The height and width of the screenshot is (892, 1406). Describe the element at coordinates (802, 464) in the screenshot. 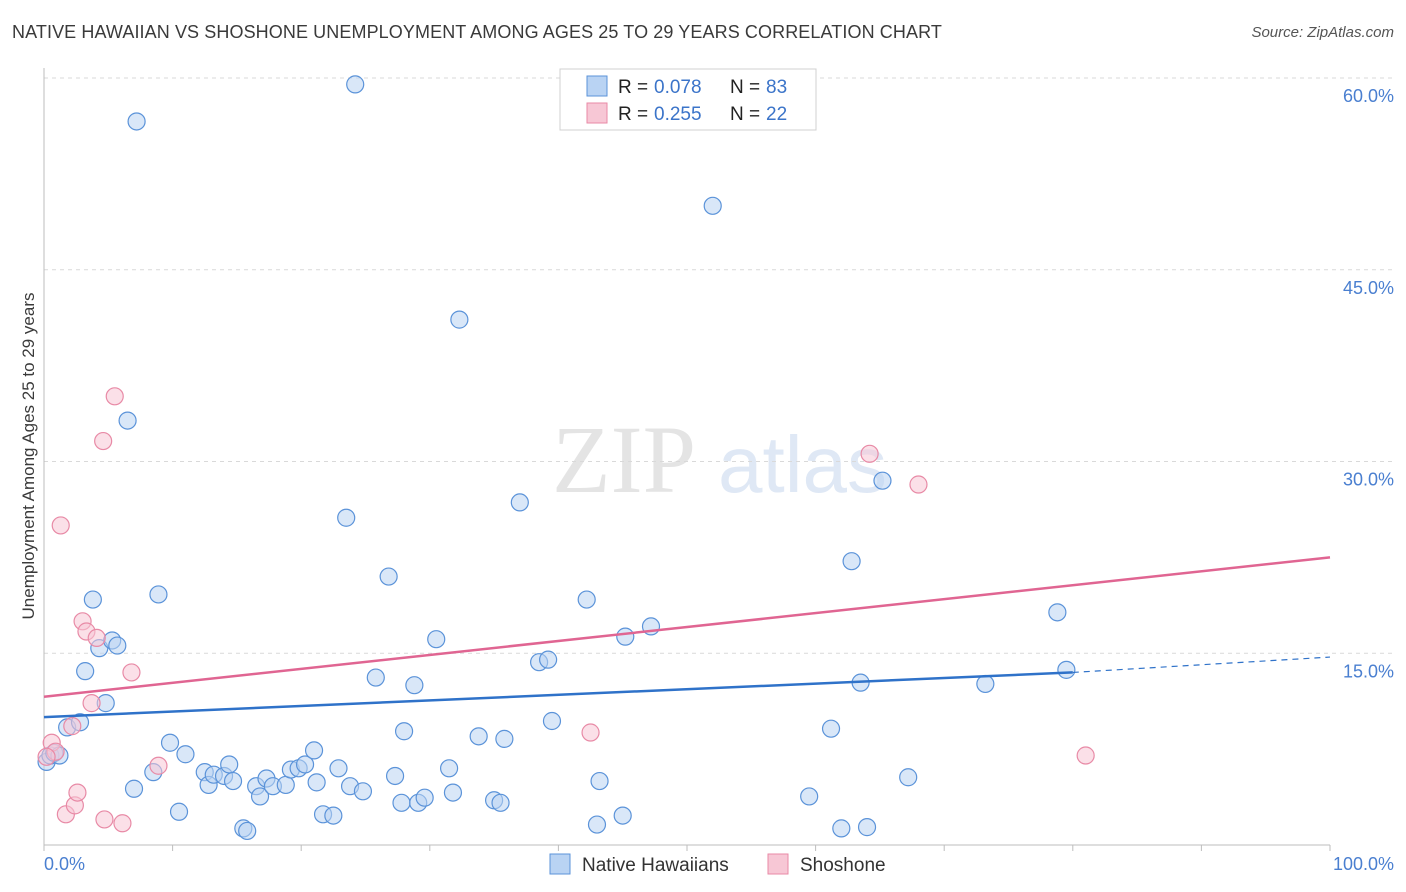

I see `watermark-atlas: atlas` at that location.